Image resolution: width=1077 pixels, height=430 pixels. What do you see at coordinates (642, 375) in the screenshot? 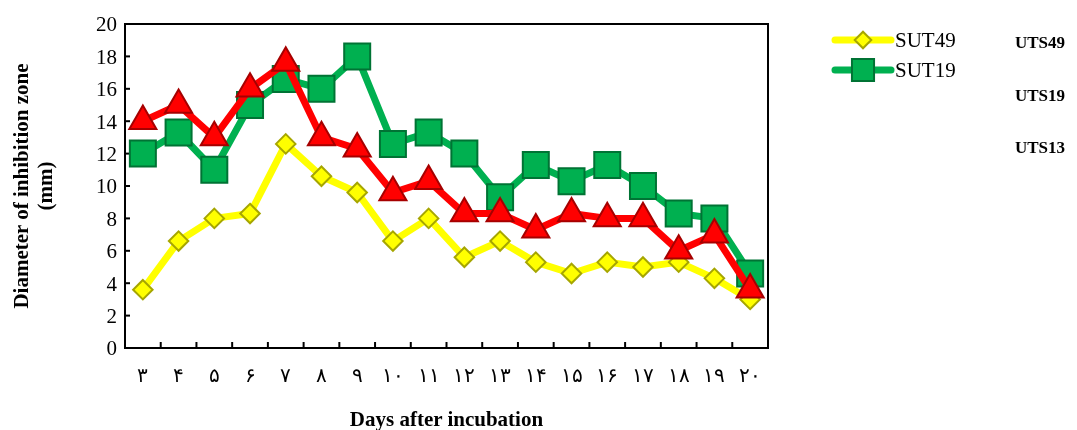
I see `x-tick-label: ۱۷` at bounding box center [642, 375].